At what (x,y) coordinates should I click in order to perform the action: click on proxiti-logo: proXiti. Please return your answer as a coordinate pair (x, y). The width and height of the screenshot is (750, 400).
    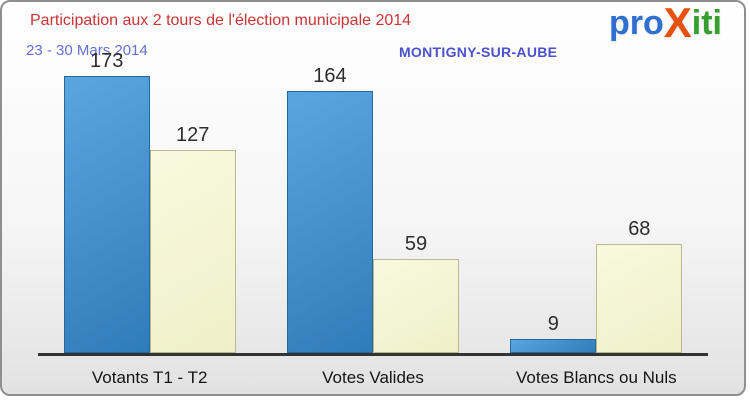
    Looking at the image, I should click on (665, 23).